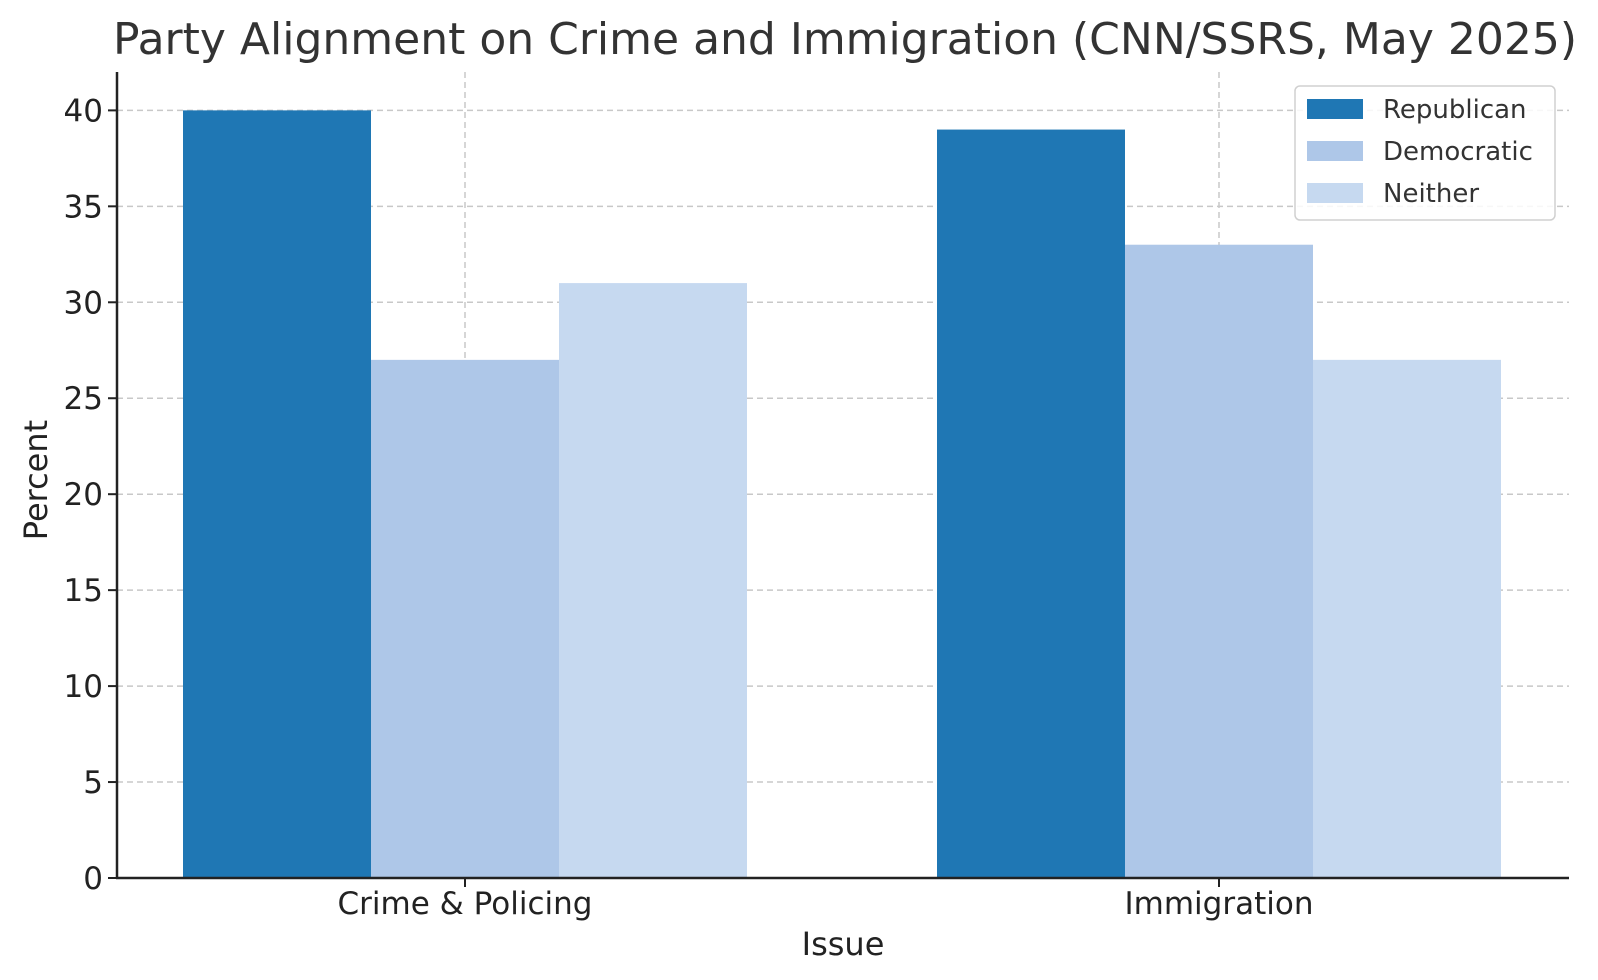 This screenshot has width=1598, height=980. What do you see at coordinates (83, 207) in the screenshot?
I see `y-tick-label: 35` at bounding box center [83, 207].